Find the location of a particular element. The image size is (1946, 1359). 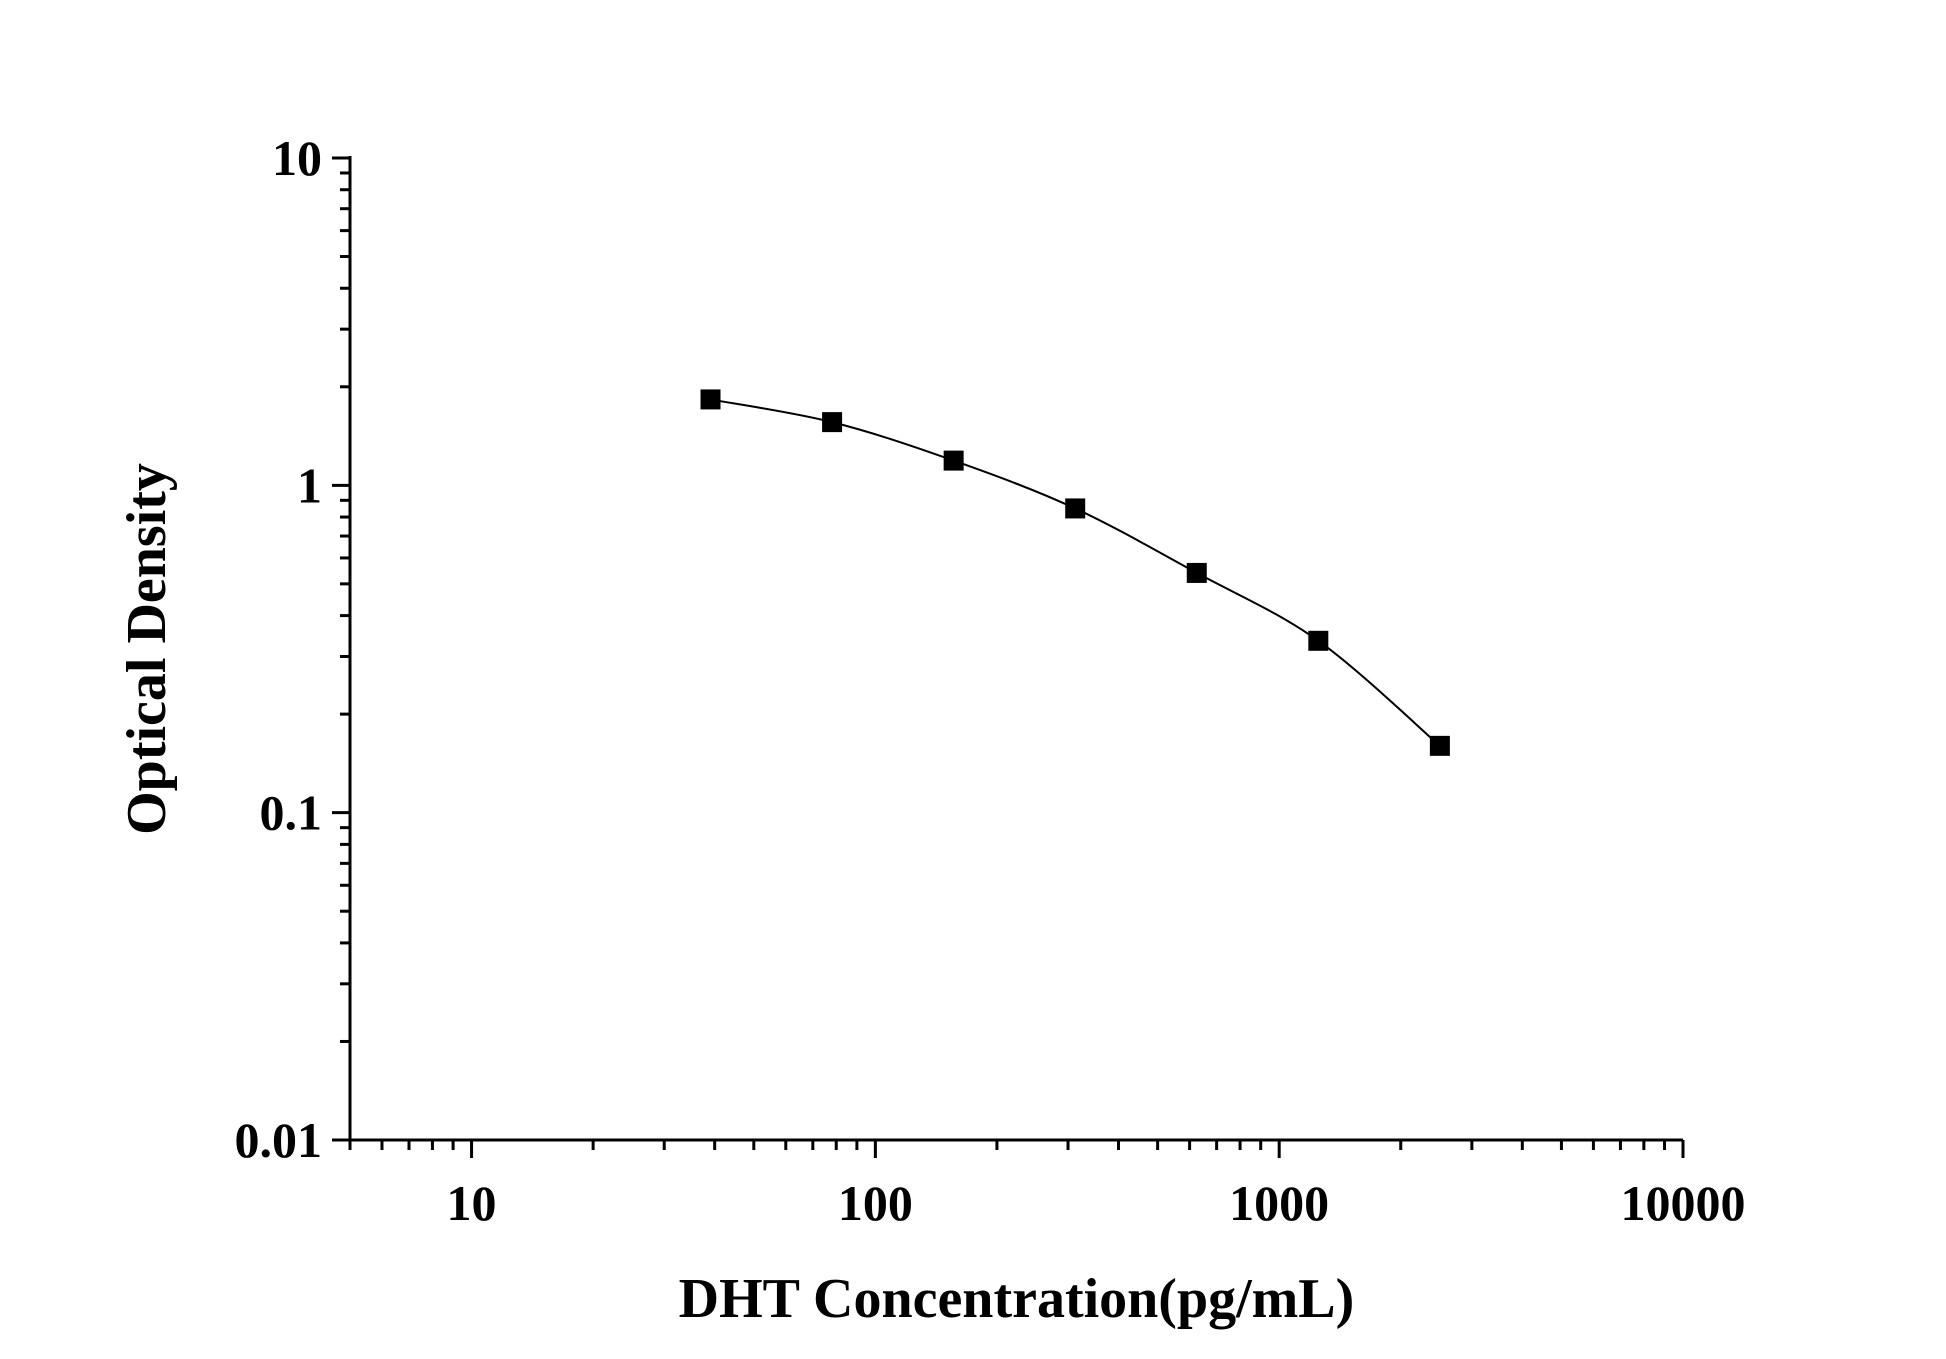

x-tick-label: 10000 is located at coordinates (1683, 1203).